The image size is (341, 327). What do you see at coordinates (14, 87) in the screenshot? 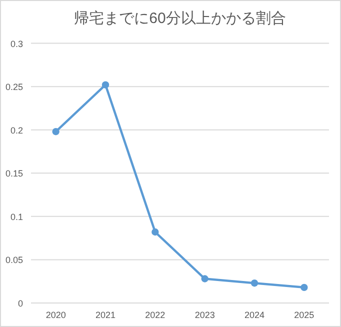
I see `y-tick-label: 0.25` at bounding box center [14, 87].